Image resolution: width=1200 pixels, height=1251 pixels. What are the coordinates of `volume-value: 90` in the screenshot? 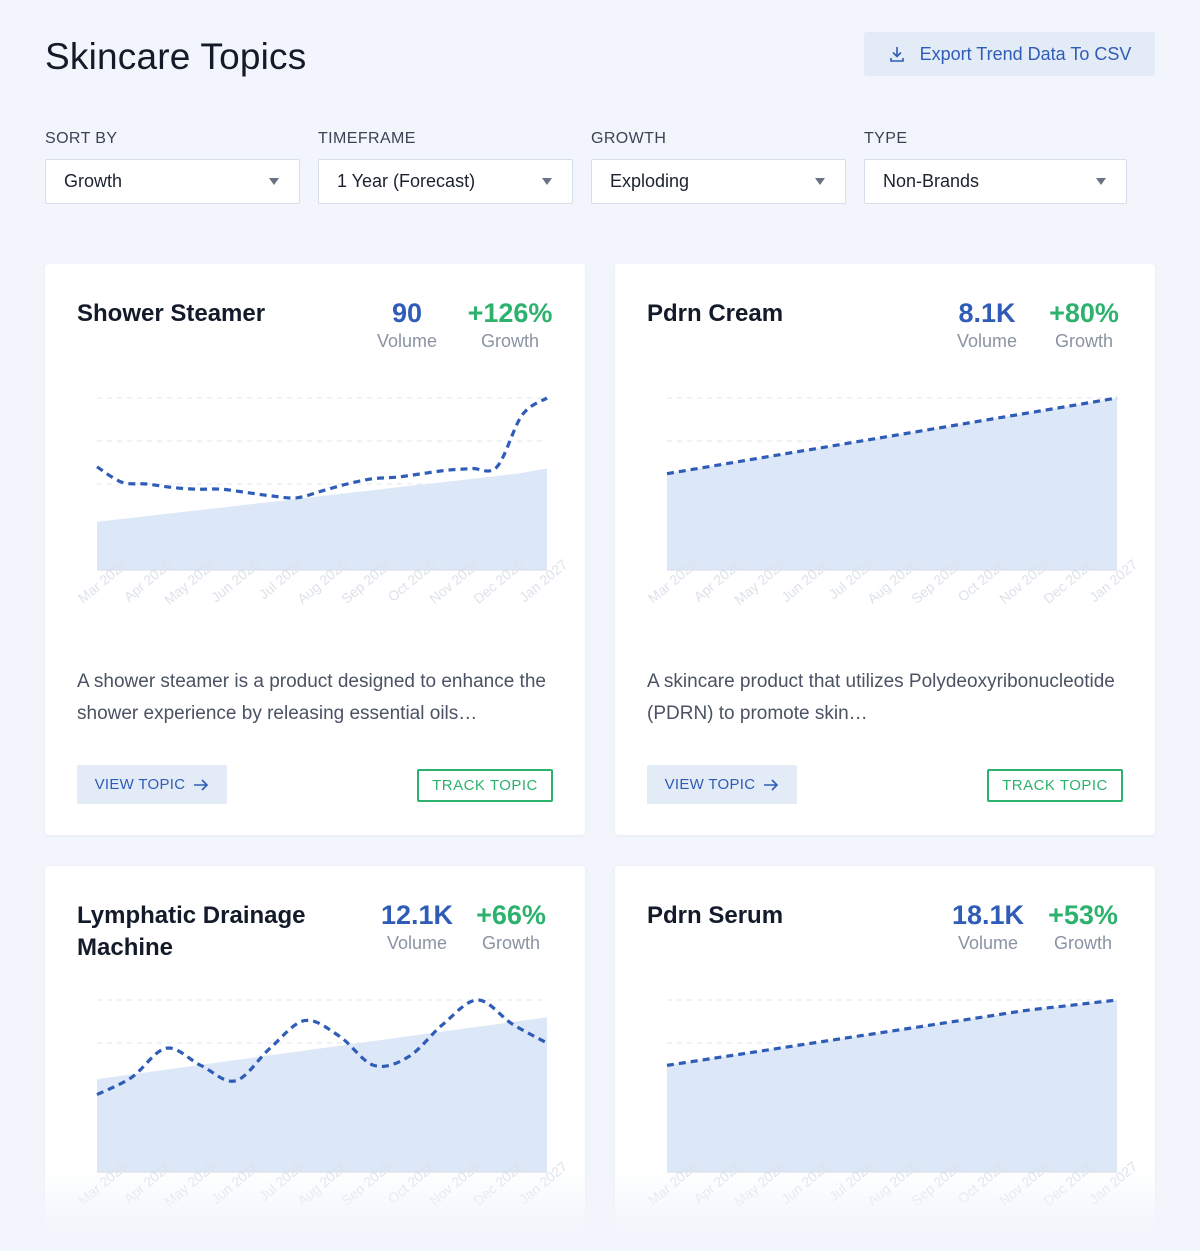 It's located at (407, 313).